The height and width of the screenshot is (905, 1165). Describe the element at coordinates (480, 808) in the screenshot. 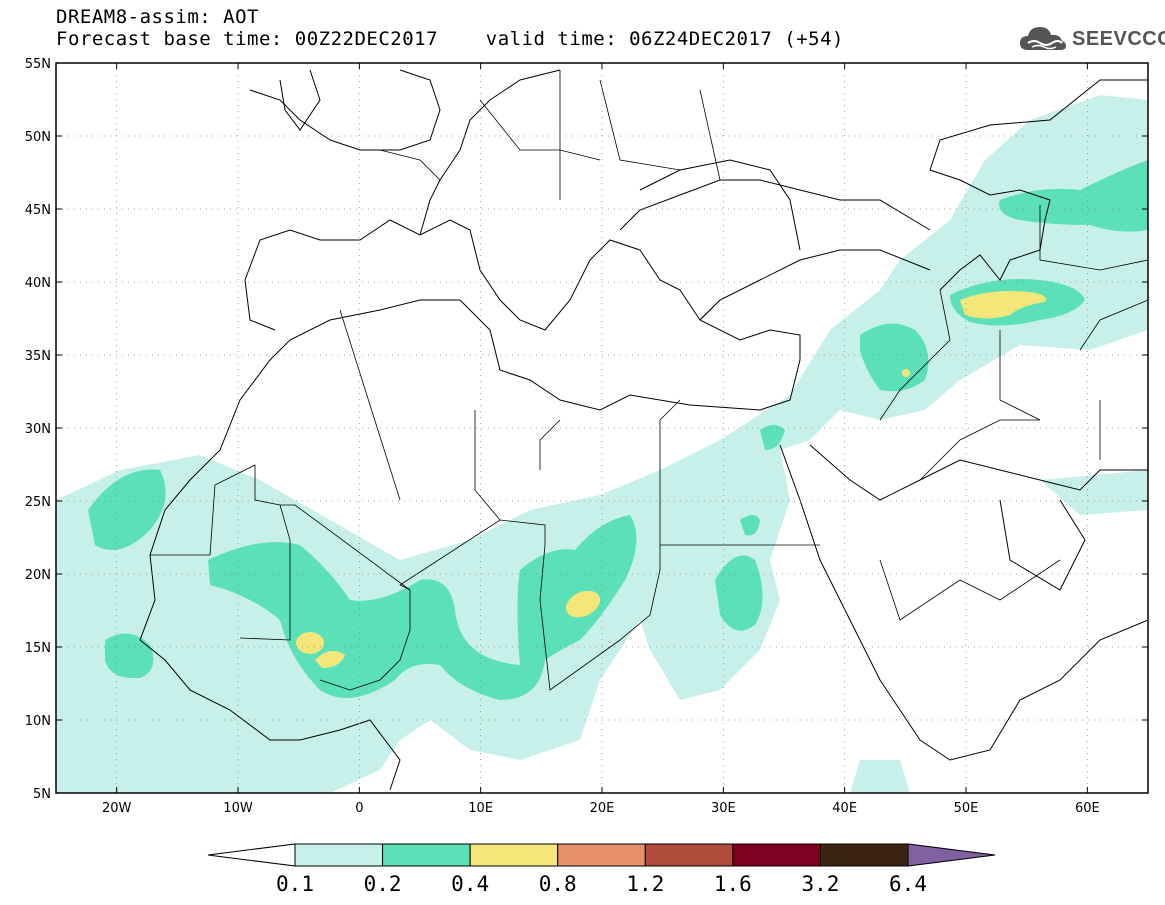

I see `lon-tick-label: 10E` at that location.